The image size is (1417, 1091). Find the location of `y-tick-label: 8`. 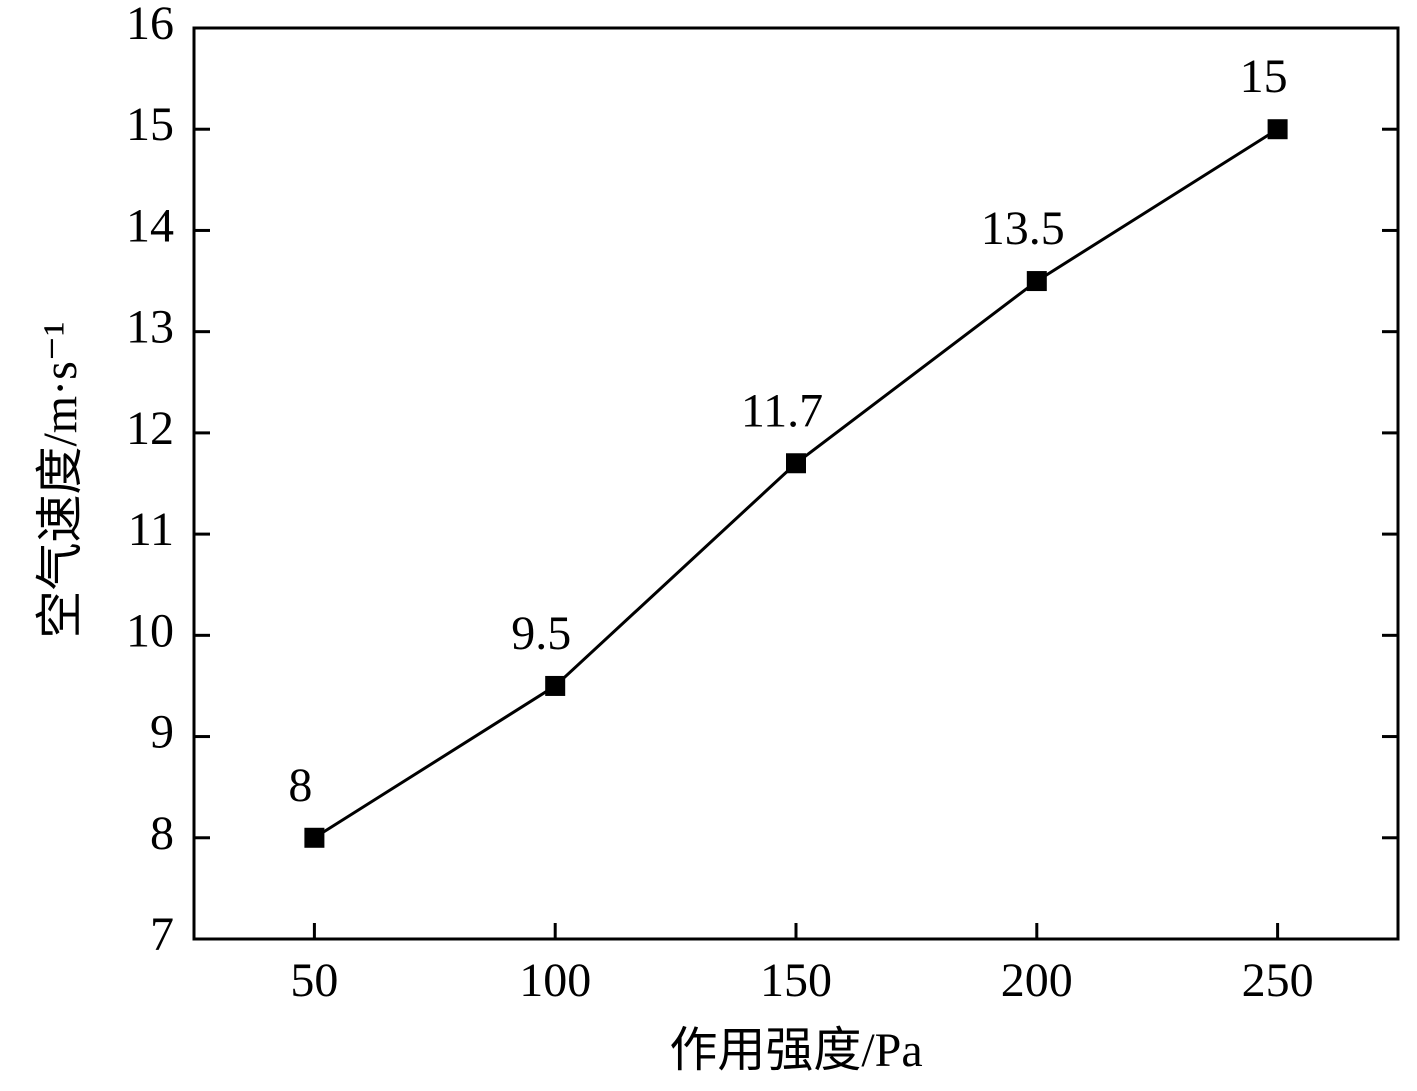

y-tick-label: 8 is located at coordinates (162, 833).